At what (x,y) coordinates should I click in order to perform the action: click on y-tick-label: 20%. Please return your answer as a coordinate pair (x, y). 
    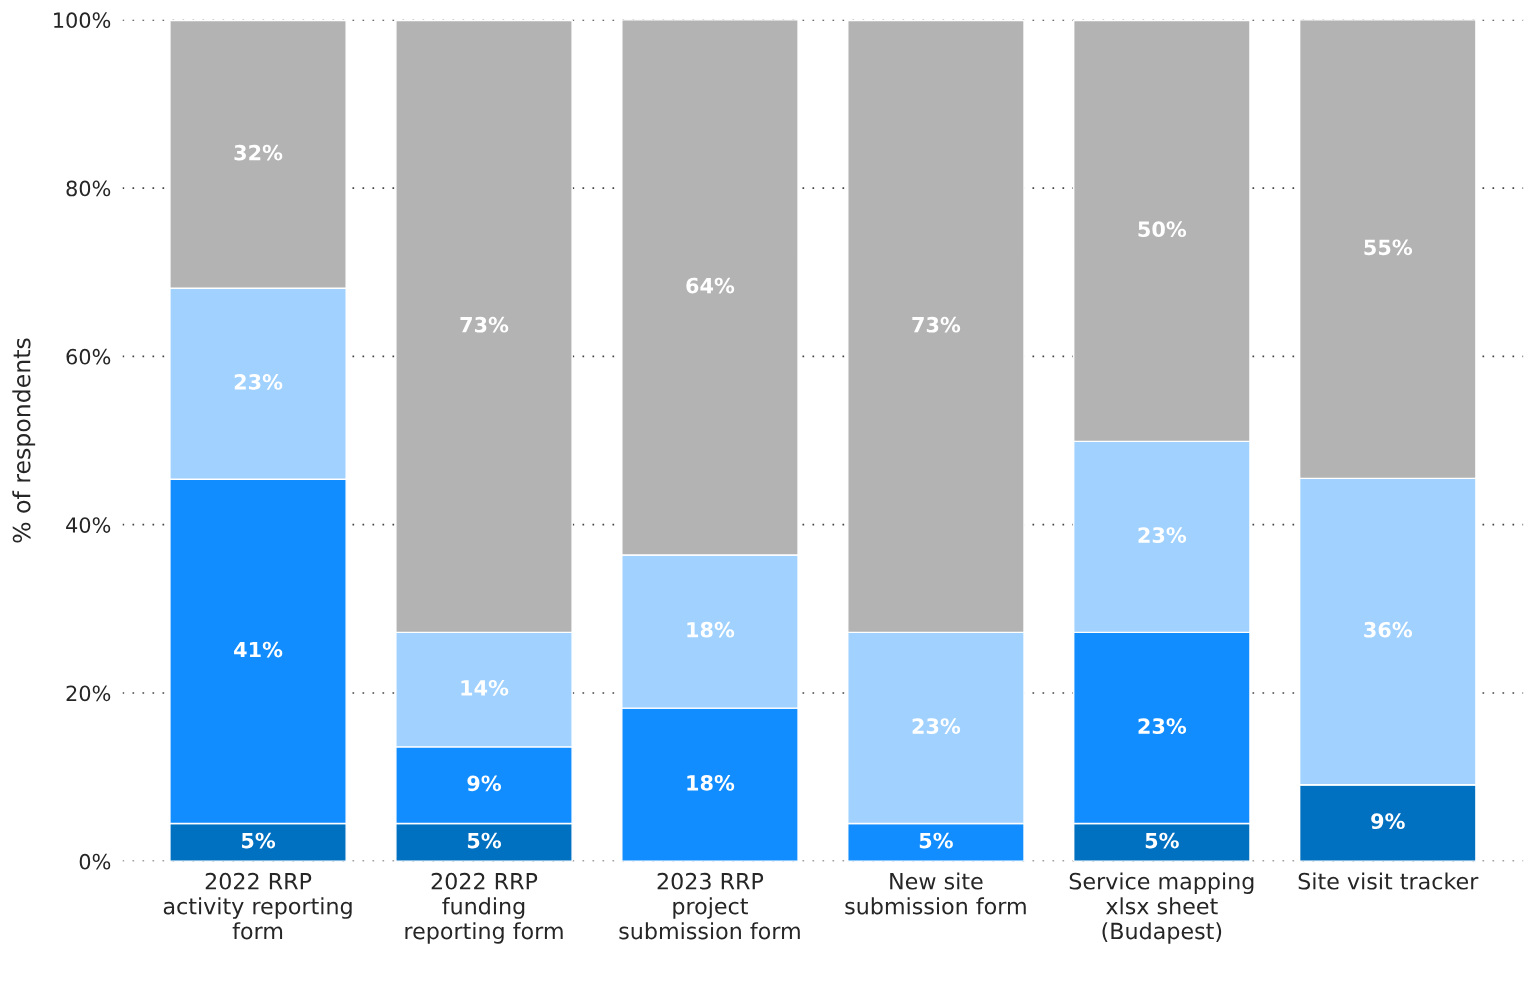
    Looking at the image, I should click on (88, 693).